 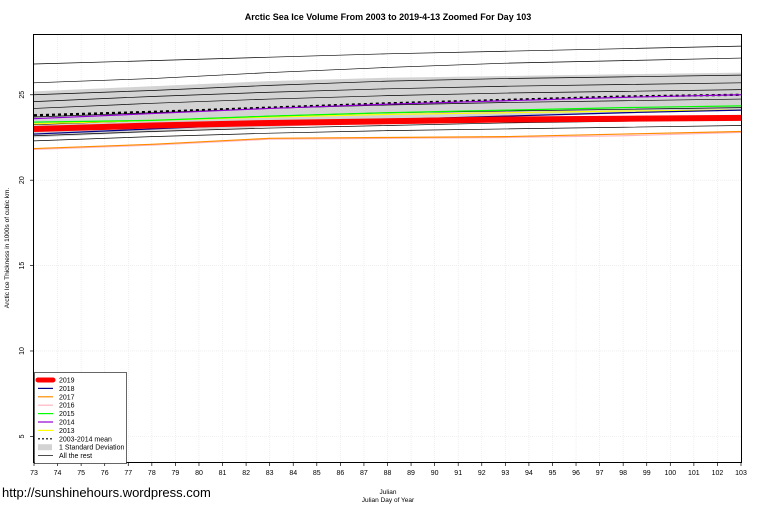 I want to click on legend-swatch, so click(x=45, y=447).